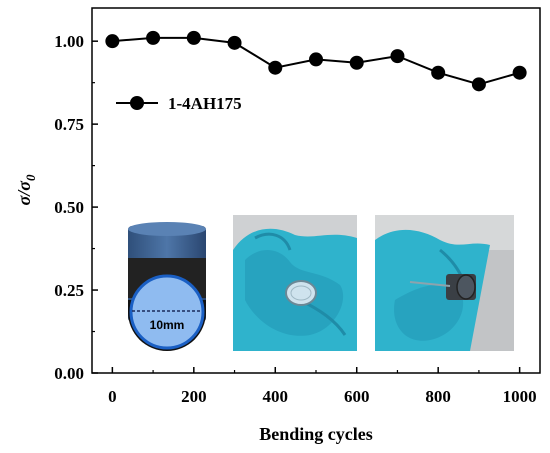 This screenshot has width=550, height=453. I want to click on y-tick-label: 0.50, so click(69, 207).